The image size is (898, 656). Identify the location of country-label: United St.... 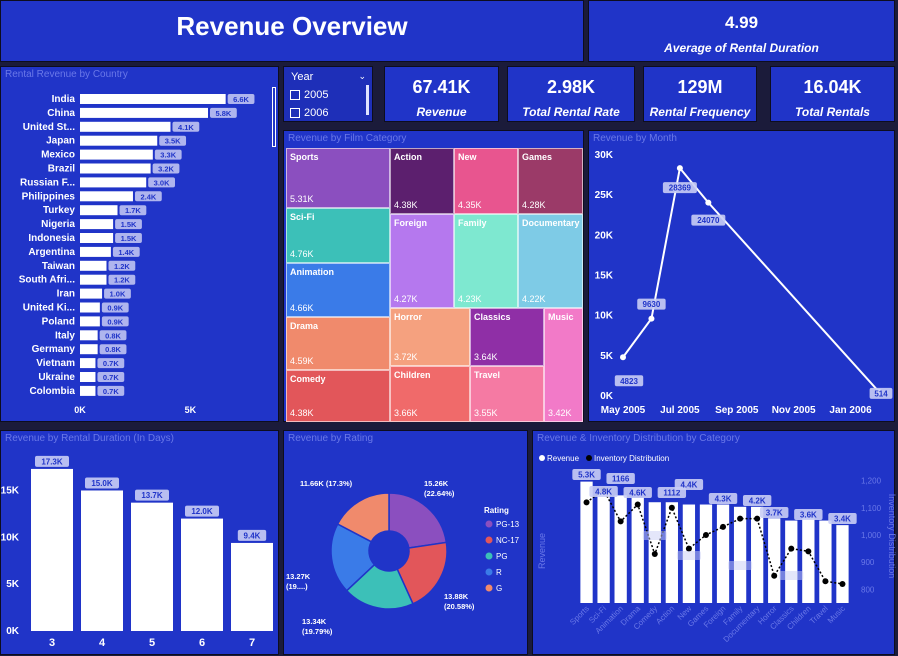
(49, 127).